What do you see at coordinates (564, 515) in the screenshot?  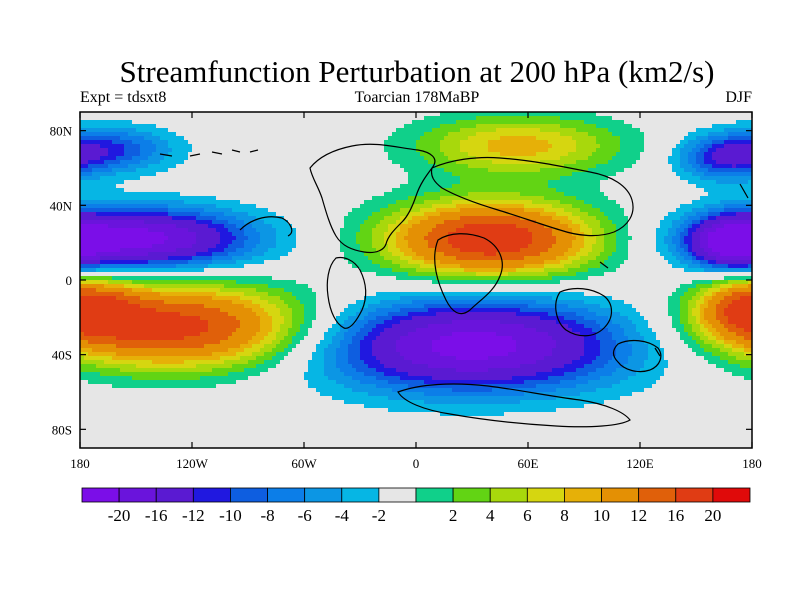 I see `colorbar-label: 8` at bounding box center [564, 515].